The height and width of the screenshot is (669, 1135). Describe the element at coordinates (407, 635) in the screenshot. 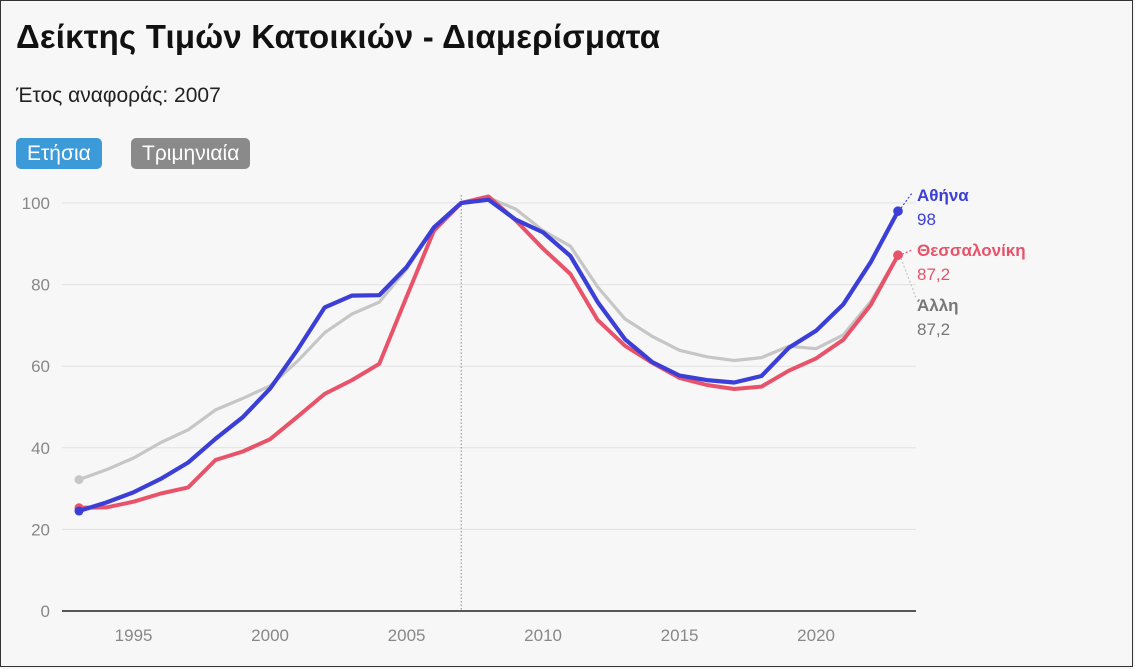

I see `x-tick-label-2005: 2005` at that location.